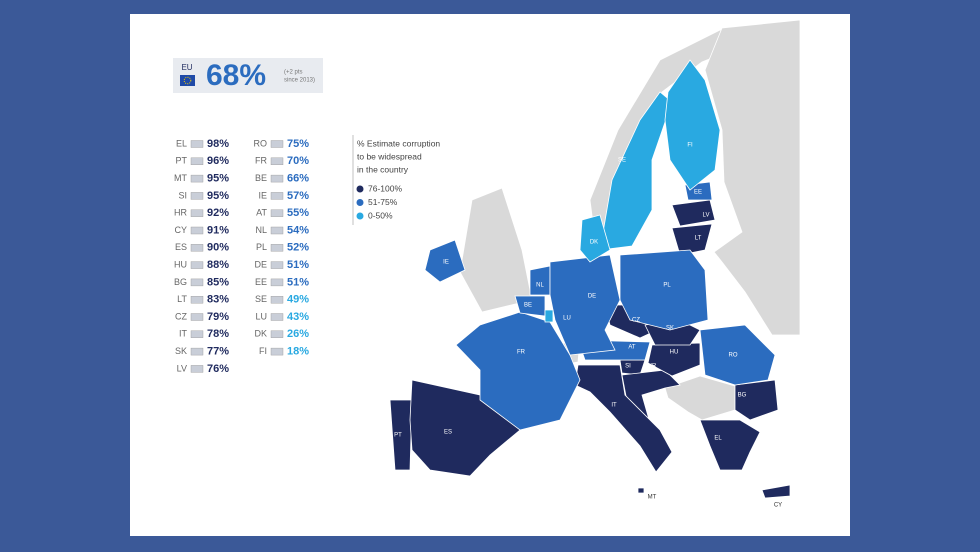 The image size is (980, 552). I want to click on country-code: NL, so click(261, 230).